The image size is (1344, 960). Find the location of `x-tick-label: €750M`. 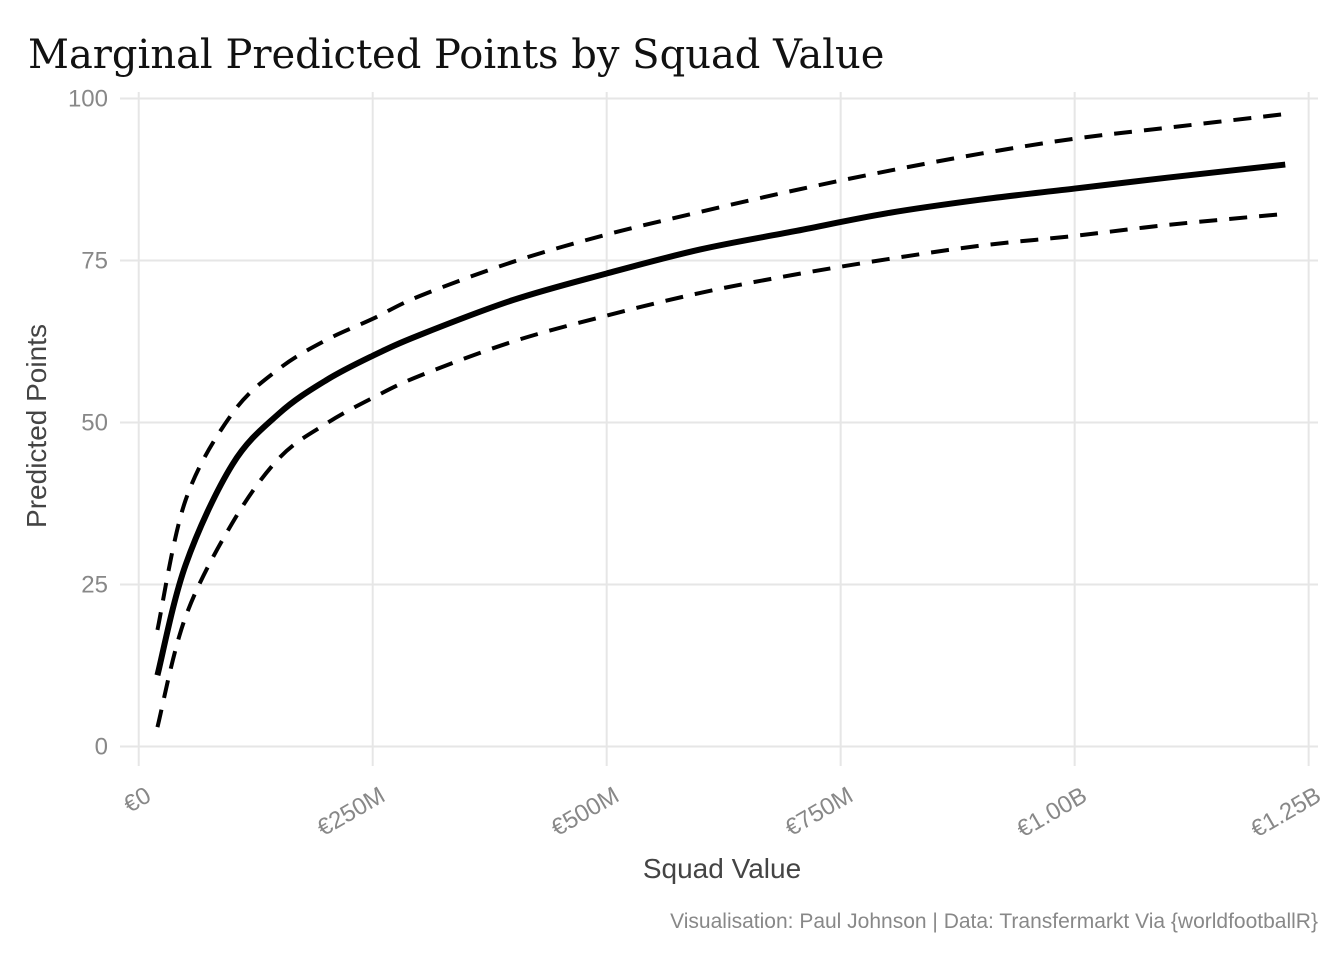

x-tick-label: €750M is located at coordinates (819, 812).